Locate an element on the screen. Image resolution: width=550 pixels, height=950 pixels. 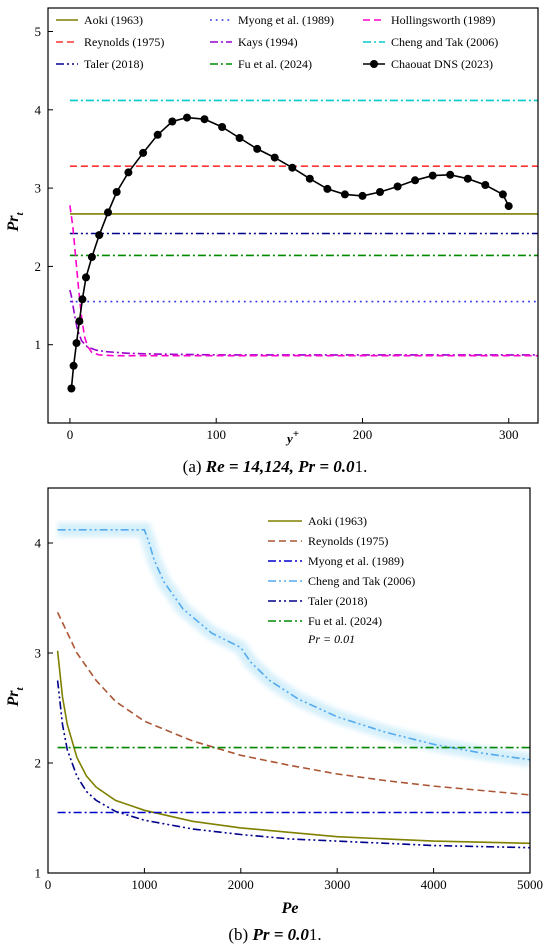
y-axis-label-b: Prt is located at coordinates (15, 697).